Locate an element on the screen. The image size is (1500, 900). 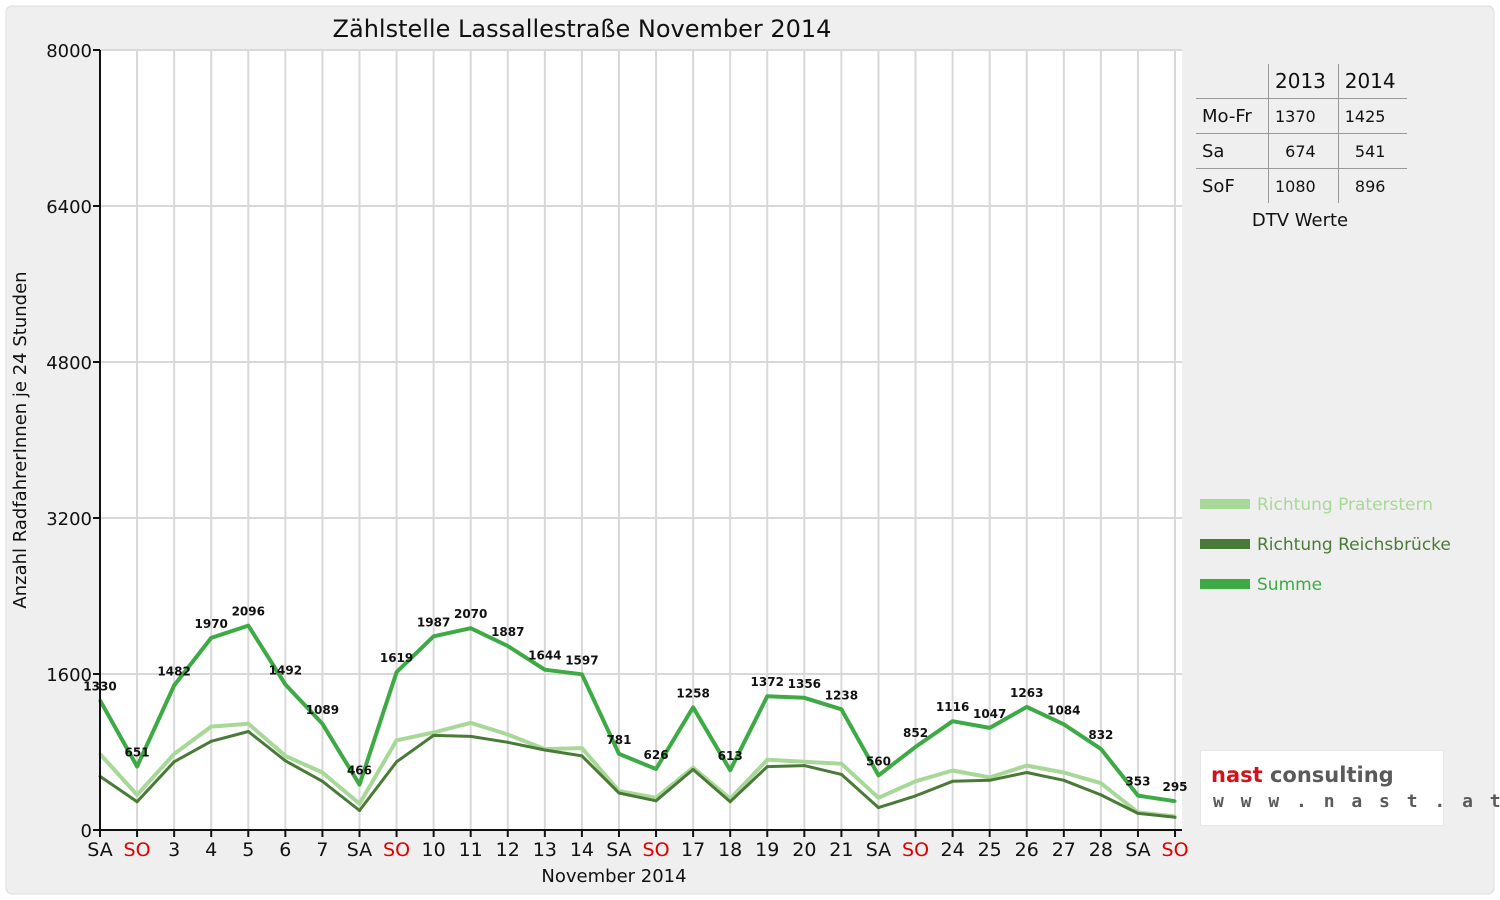
dtv-value-2013: 1080 is located at coordinates (1303, 185).